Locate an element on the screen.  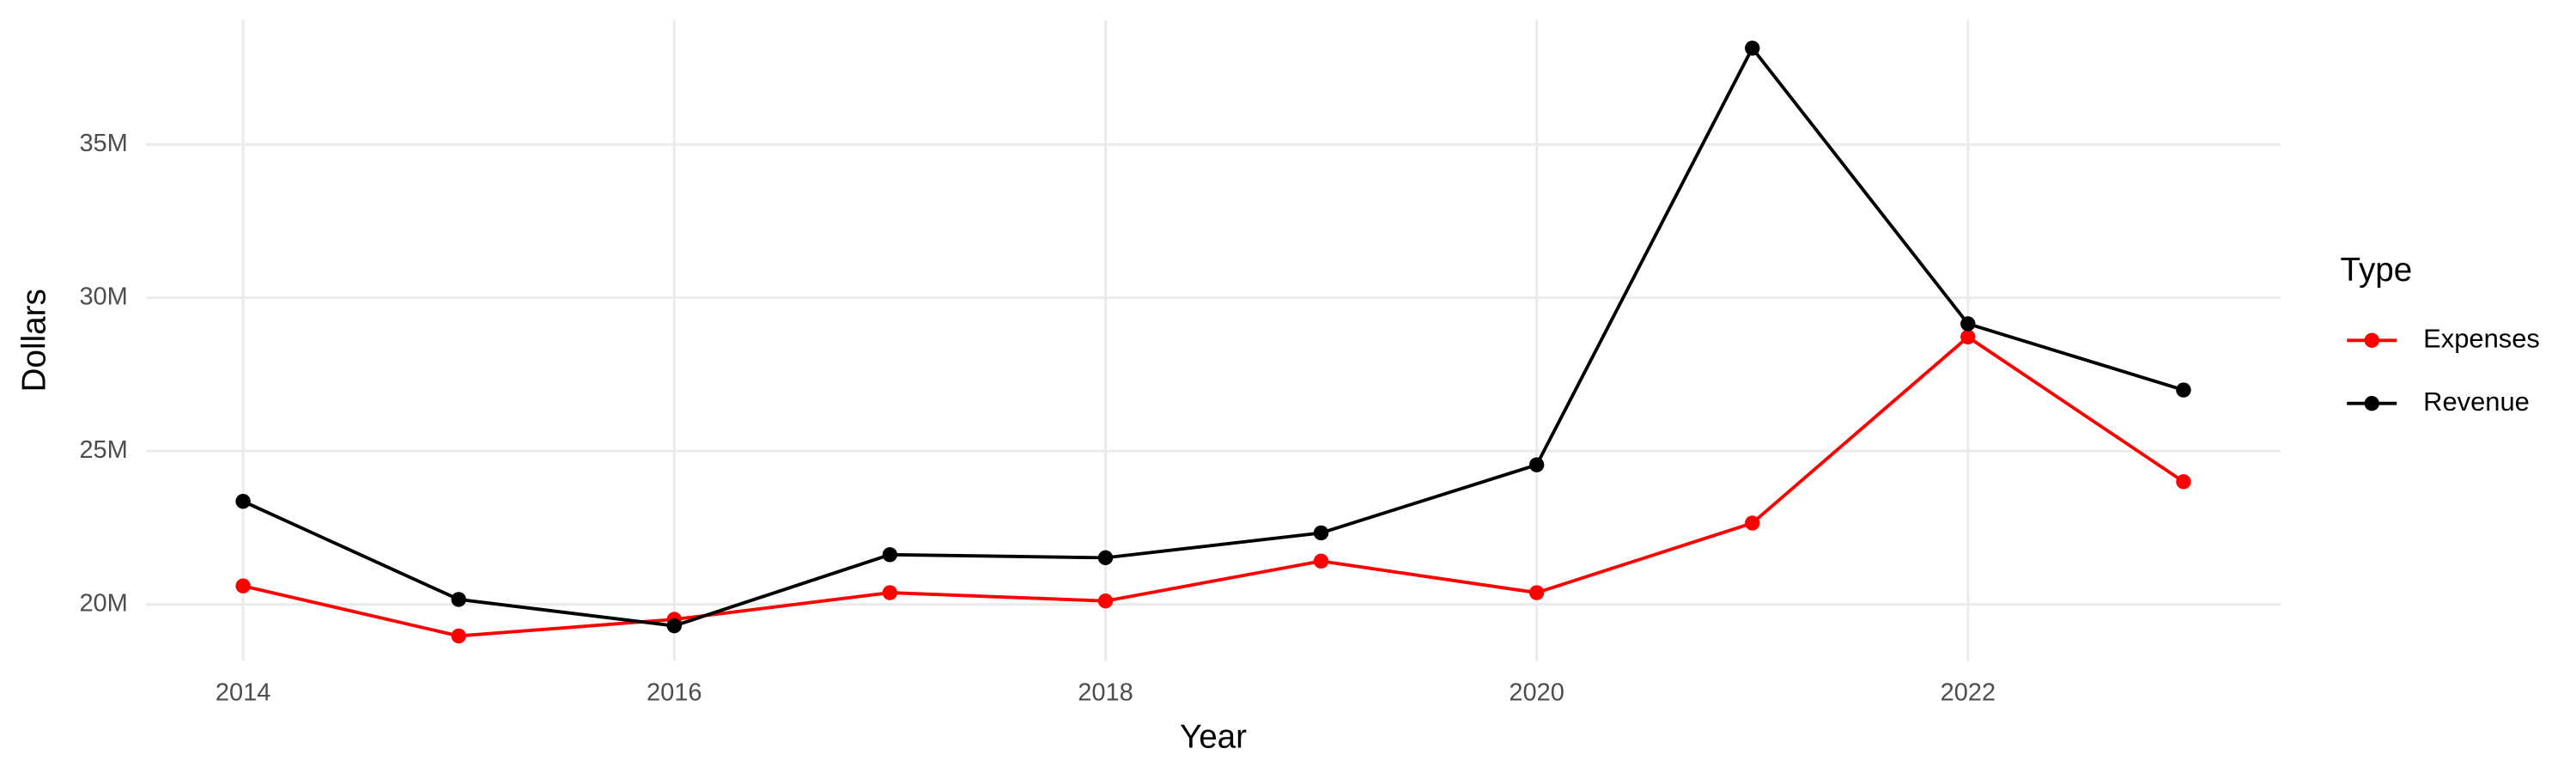
y-axis-title: Dollars is located at coordinates (34, 340).